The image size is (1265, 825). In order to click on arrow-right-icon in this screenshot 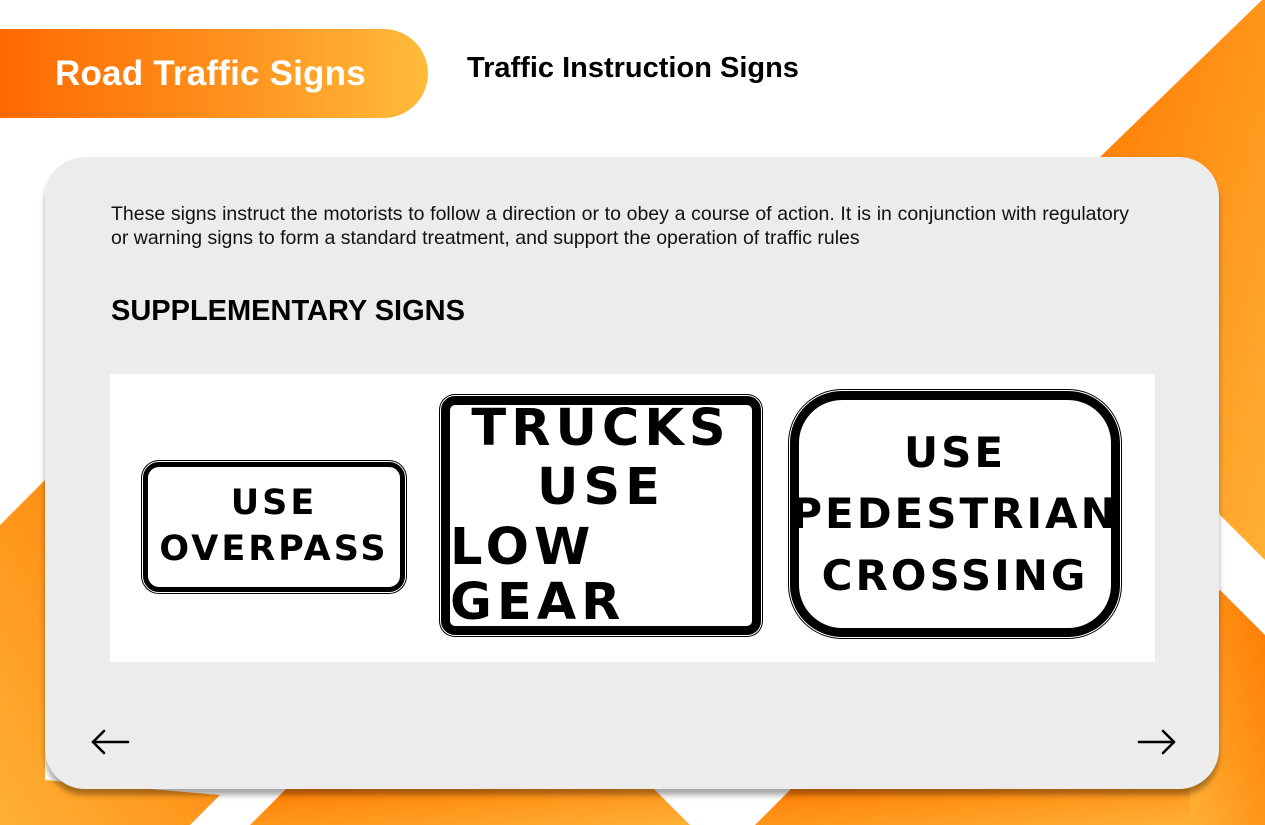, I will do `click(1156, 742)`.